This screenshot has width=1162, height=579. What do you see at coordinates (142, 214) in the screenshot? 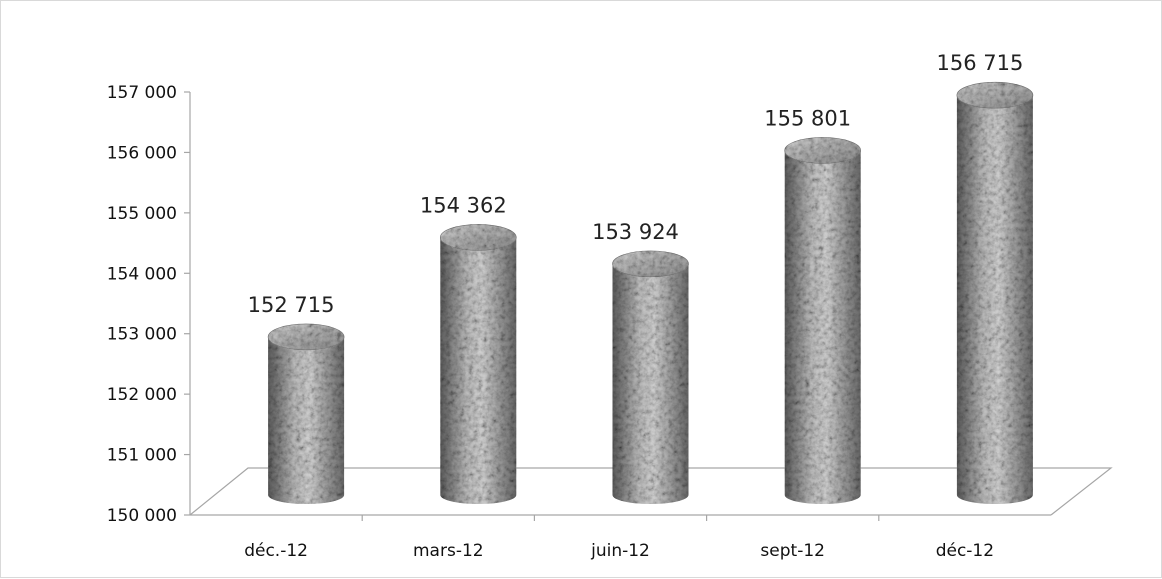
I see `y-tick-label: 155 000` at bounding box center [142, 214].